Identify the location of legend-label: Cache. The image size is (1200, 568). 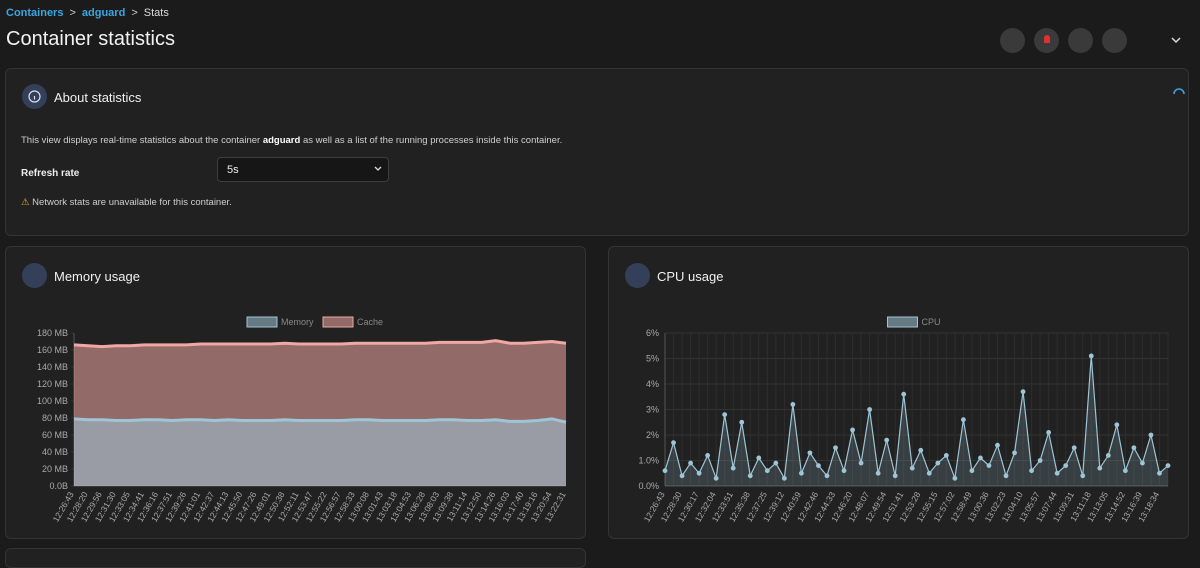
(370, 322).